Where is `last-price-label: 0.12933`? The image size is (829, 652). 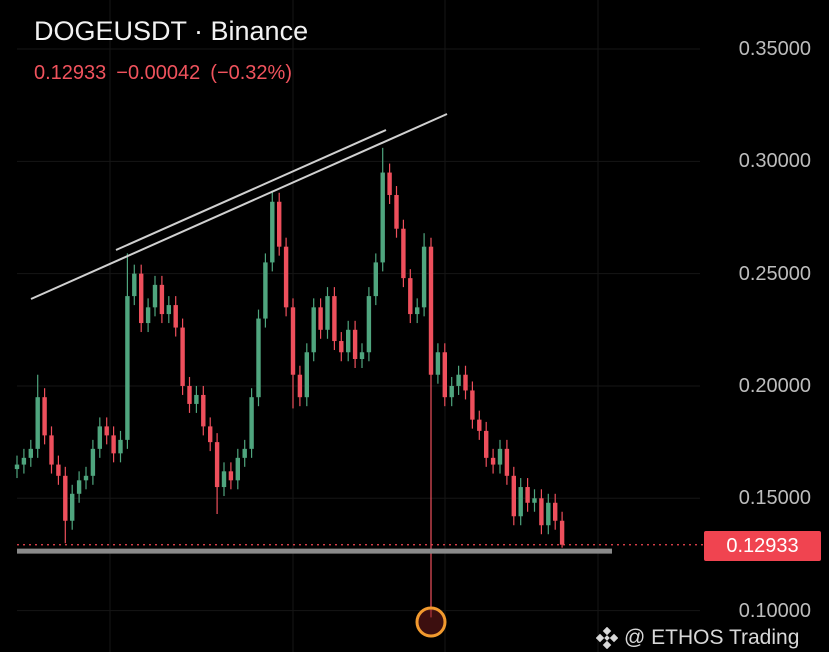 last-price-label: 0.12933 is located at coordinates (762, 546).